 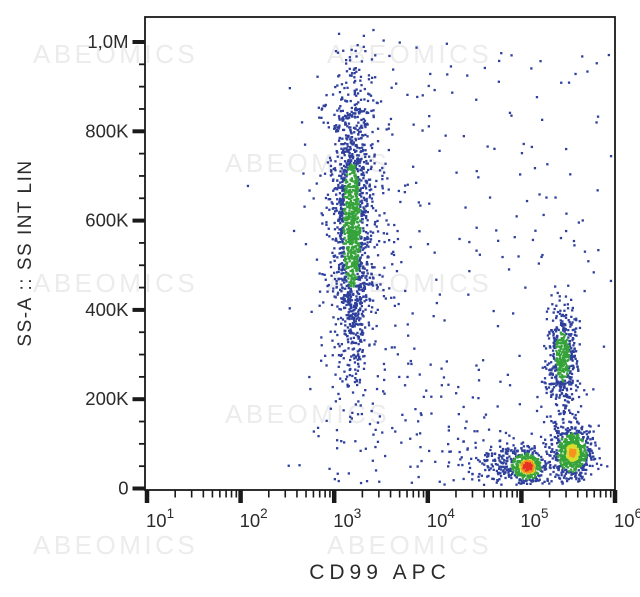 I want to click on svg-text: 10¹, so click(x=160, y=518).